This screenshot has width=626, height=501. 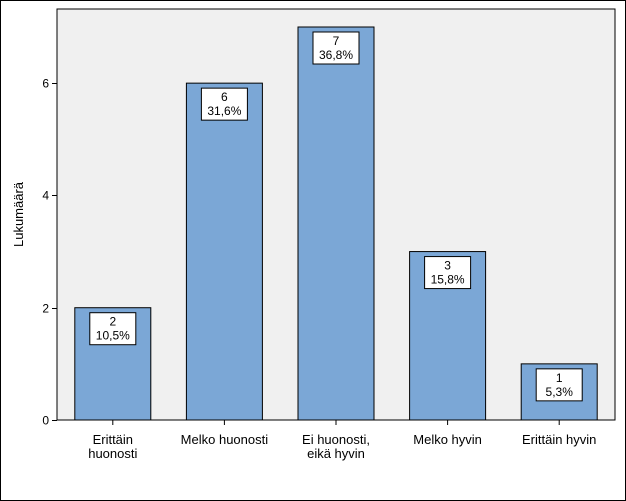 What do you see at coordinates (113, 439) in the screenshot?
I see `category-label: Erittäin` at bounding box center [113, 439].